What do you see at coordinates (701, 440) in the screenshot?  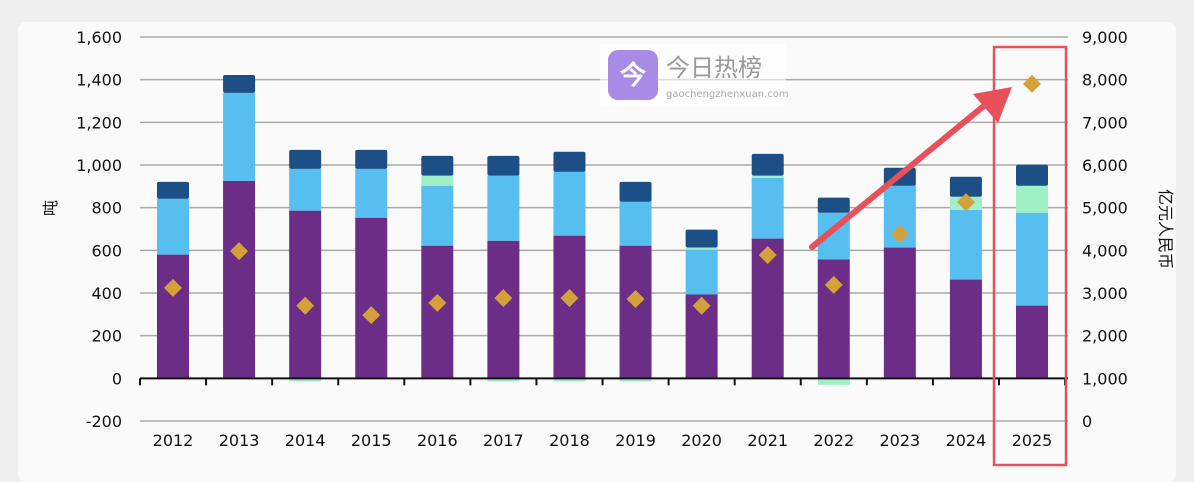 I see `x-tick-label: 2020` at bounding box center [701, 440].